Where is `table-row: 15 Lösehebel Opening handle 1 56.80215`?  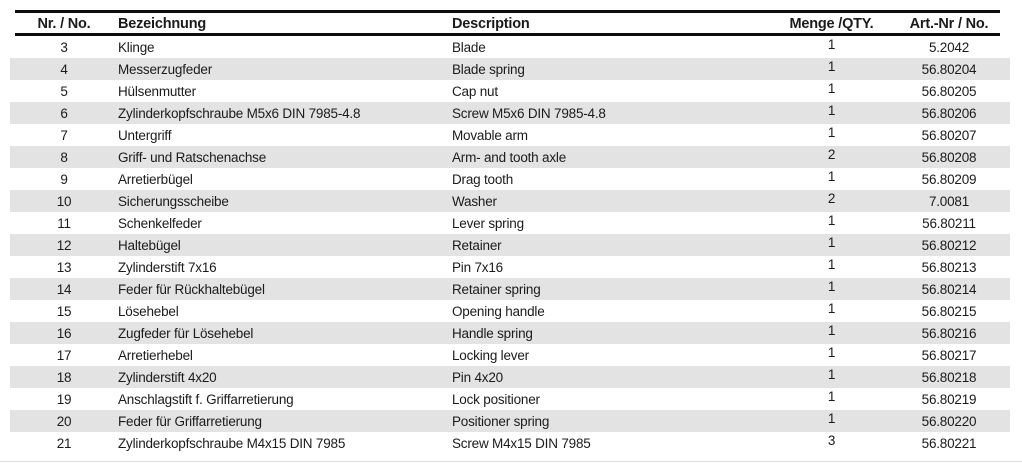
table-row: 15 Lösehebel Opening handle 1 56.80215 is located at coordinates (510, 311).